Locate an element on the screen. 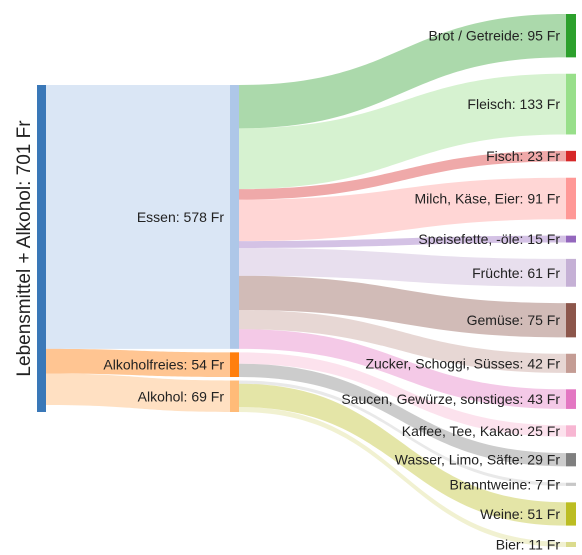 This screenshot has width=582, height=555. label-bier-11-fr: Bier: 11 Fr is located at coordinates (528, 544).